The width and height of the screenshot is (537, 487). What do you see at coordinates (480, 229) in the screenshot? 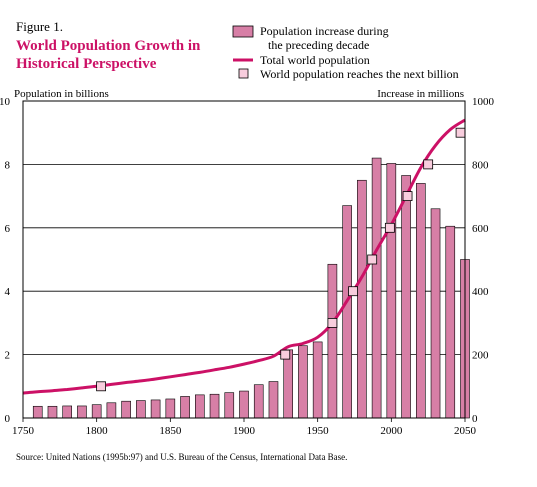
I see `right-tick-label: 600` at bounding box center [480, 229].